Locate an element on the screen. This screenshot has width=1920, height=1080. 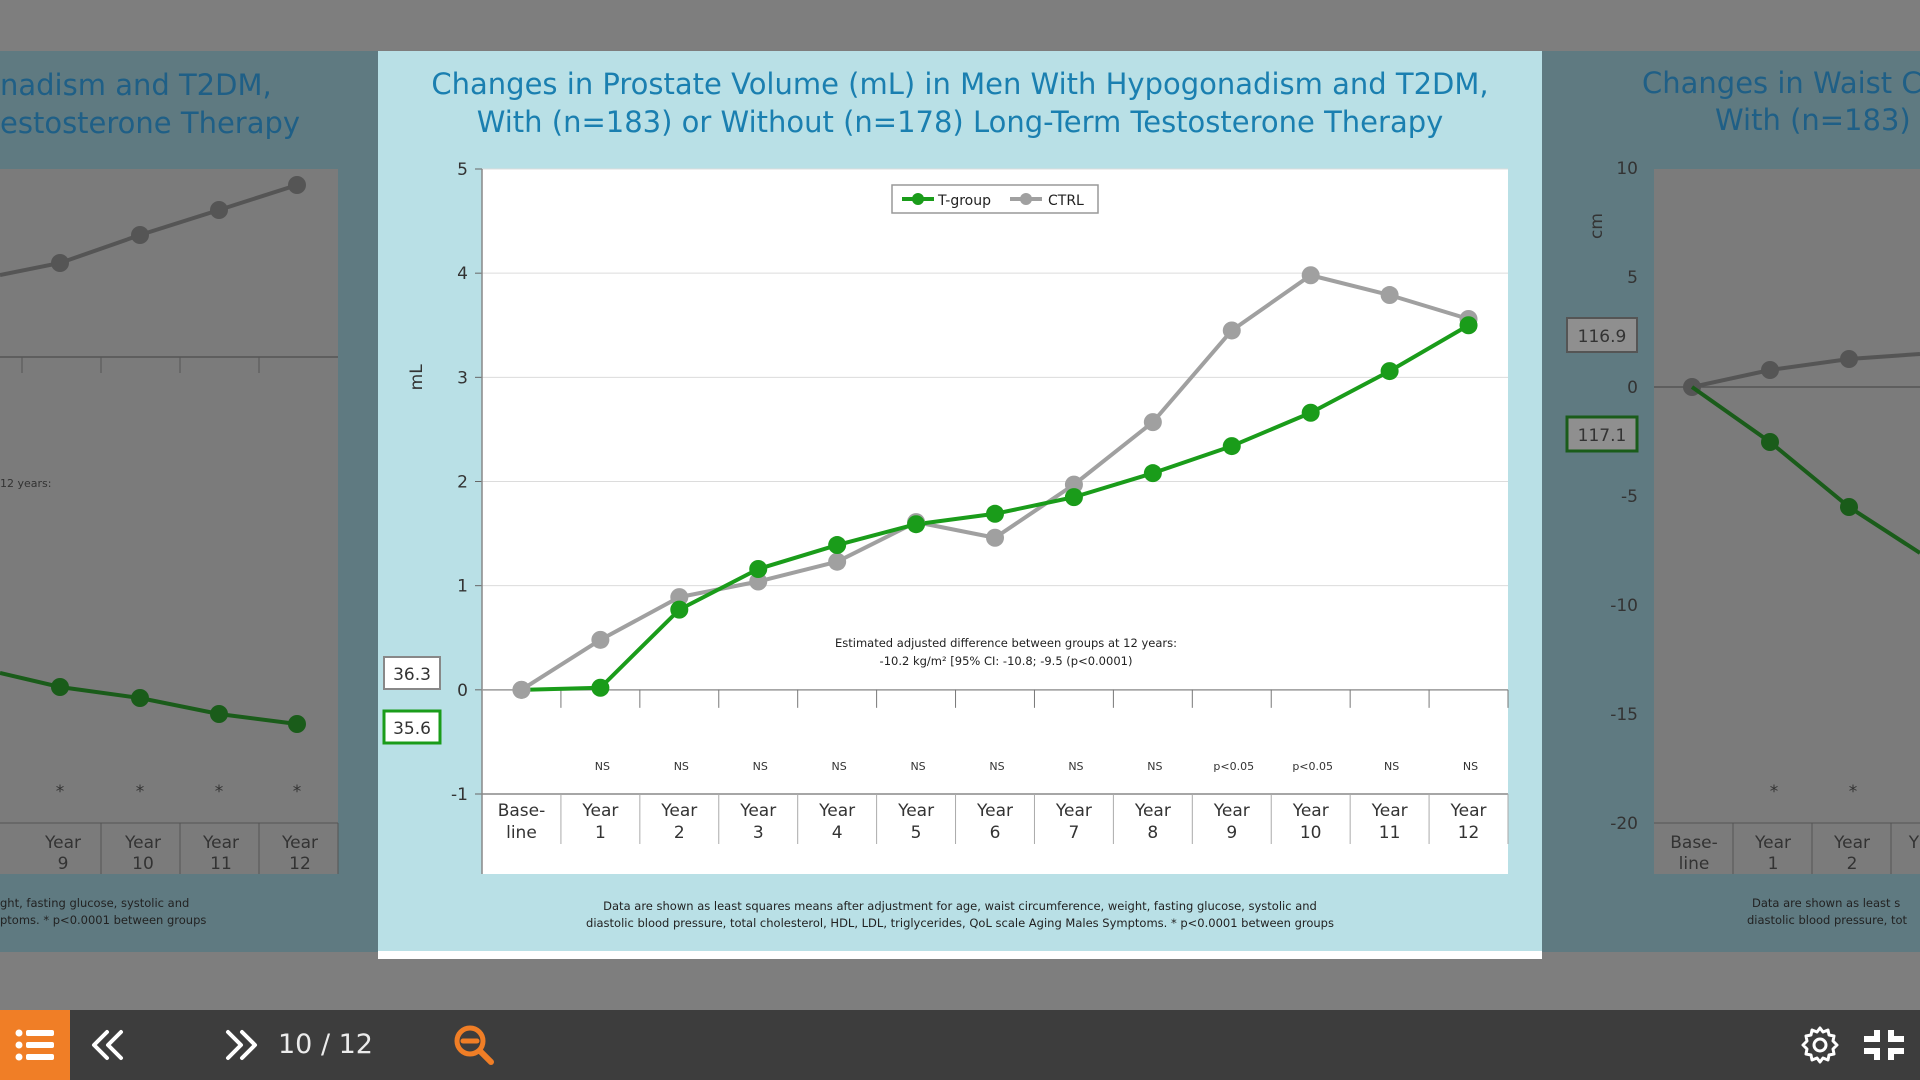
x-tick-label: 10 is located at coordinates (1311, 833).